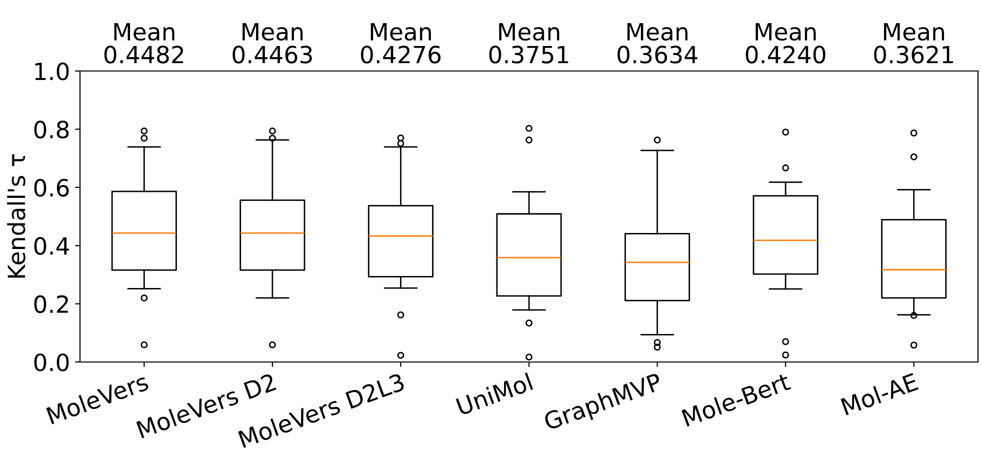  Describe the element at coordinates (658, 43) in the screenshot. I see `text: Mean 0.3634` at that location.